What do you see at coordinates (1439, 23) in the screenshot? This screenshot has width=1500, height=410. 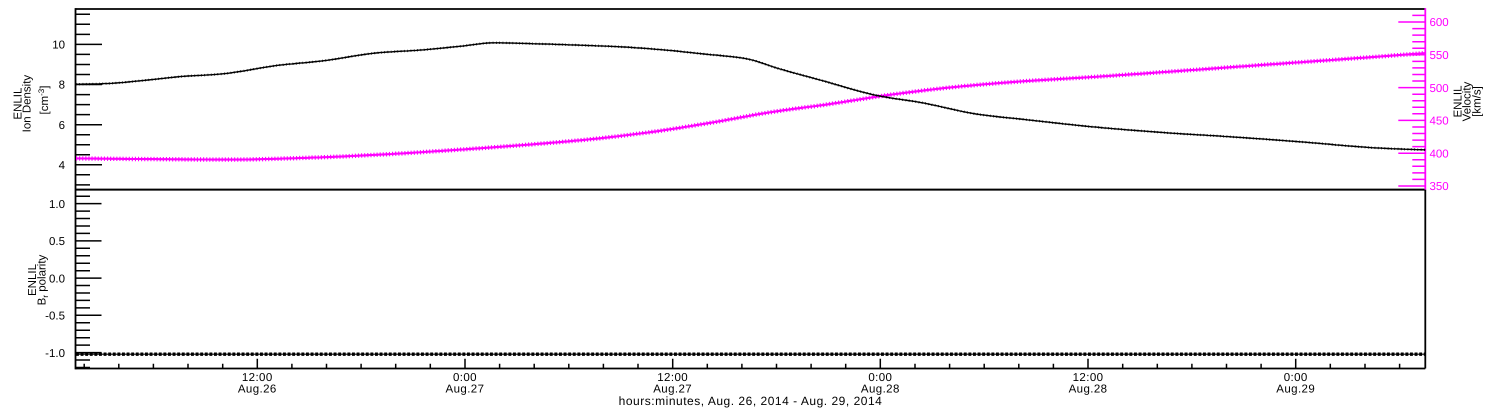 I see `svg-text: 600` at bounding box center [1439, 23].